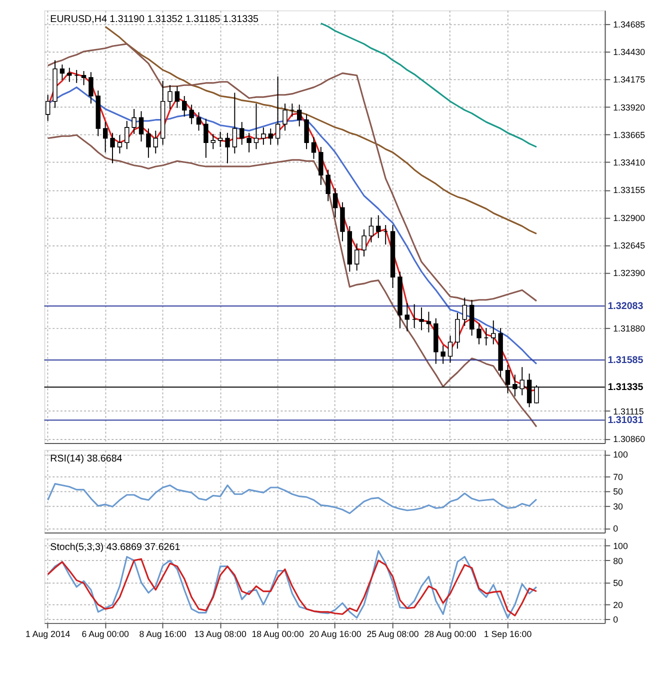 The width and height of the screenshot is (650, 673). Describe the element at coordinates (629, 107) in the screenshot. I see `y-tick-label: 1.33920` at that location.